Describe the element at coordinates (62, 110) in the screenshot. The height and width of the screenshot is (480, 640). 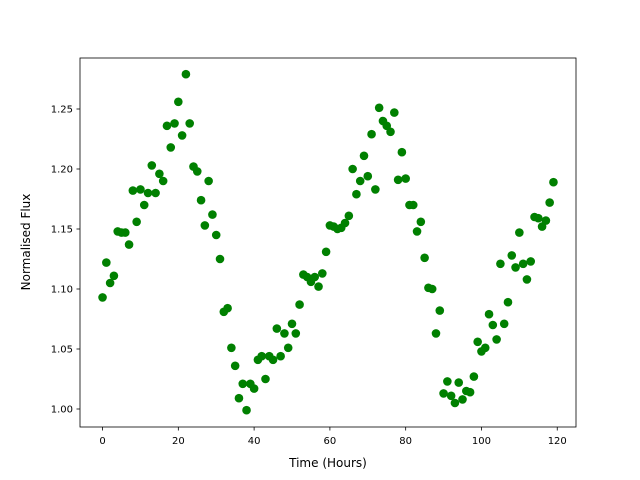
I see `y-tick-label: 1.25` at that location.